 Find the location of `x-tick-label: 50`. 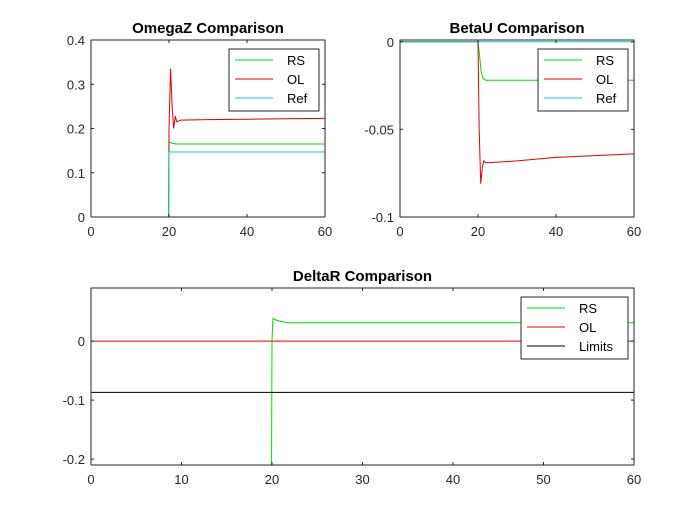

x-tick-label: 50 is located at coordinates (543, 479).